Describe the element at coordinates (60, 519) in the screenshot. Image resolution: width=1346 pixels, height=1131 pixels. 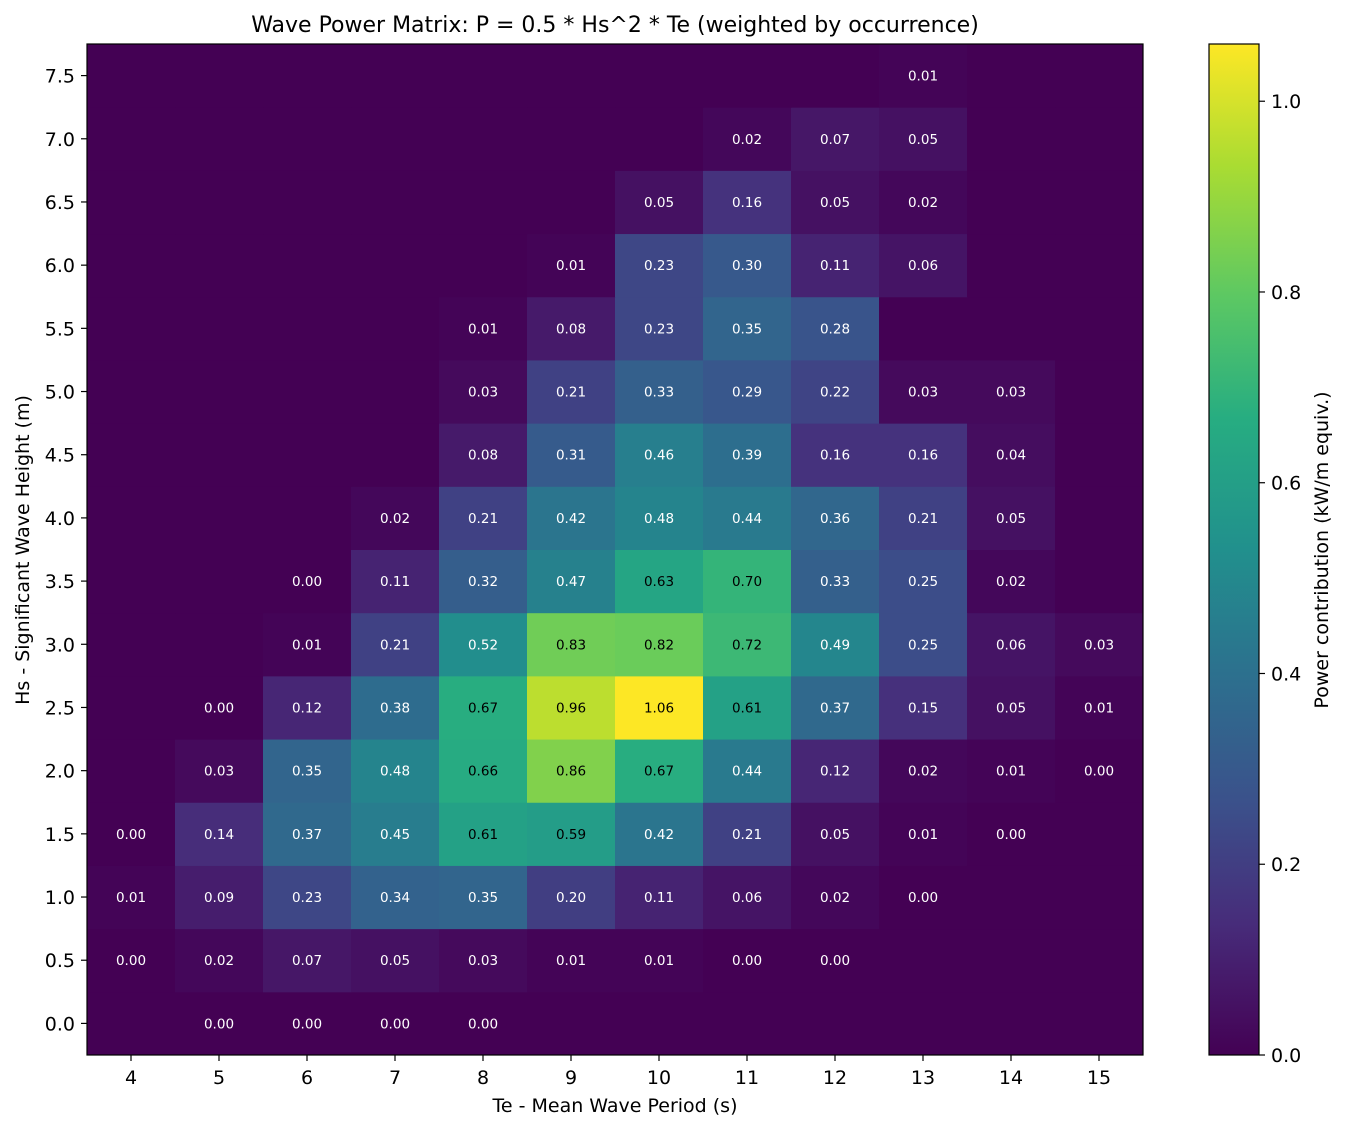
I see `y-tick-label: 4.0` at that location.